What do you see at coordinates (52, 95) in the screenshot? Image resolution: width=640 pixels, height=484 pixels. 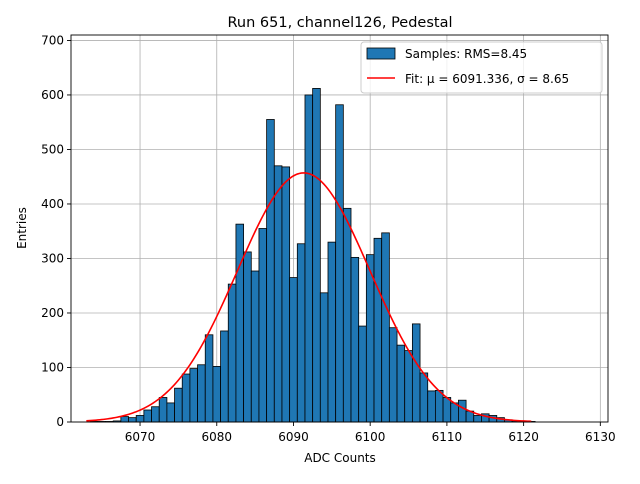 I see `y-tick-label: 600` at bounding box center [52, 95].